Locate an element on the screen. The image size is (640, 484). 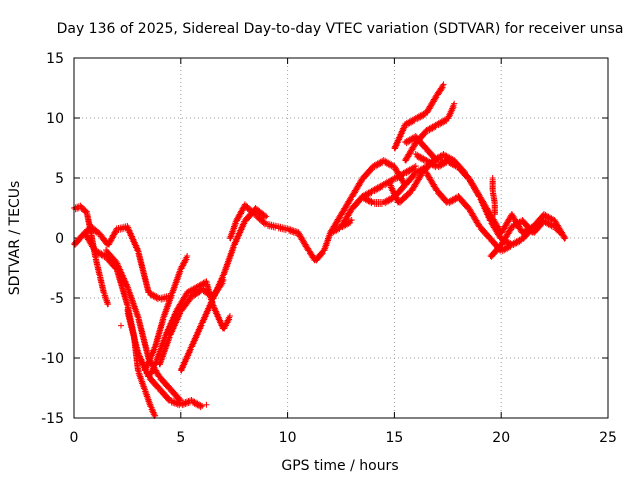
x-tick-label: 25 is located at coordinates (608, 438).